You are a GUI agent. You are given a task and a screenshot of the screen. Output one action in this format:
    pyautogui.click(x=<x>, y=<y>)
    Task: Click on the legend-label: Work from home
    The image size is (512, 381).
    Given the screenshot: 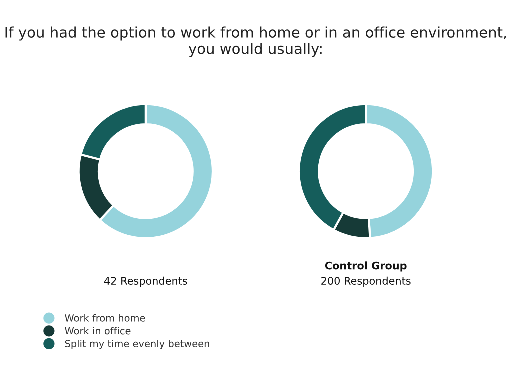 What is the action you would take?
    pyautogui.click(x=105, y=318)
    